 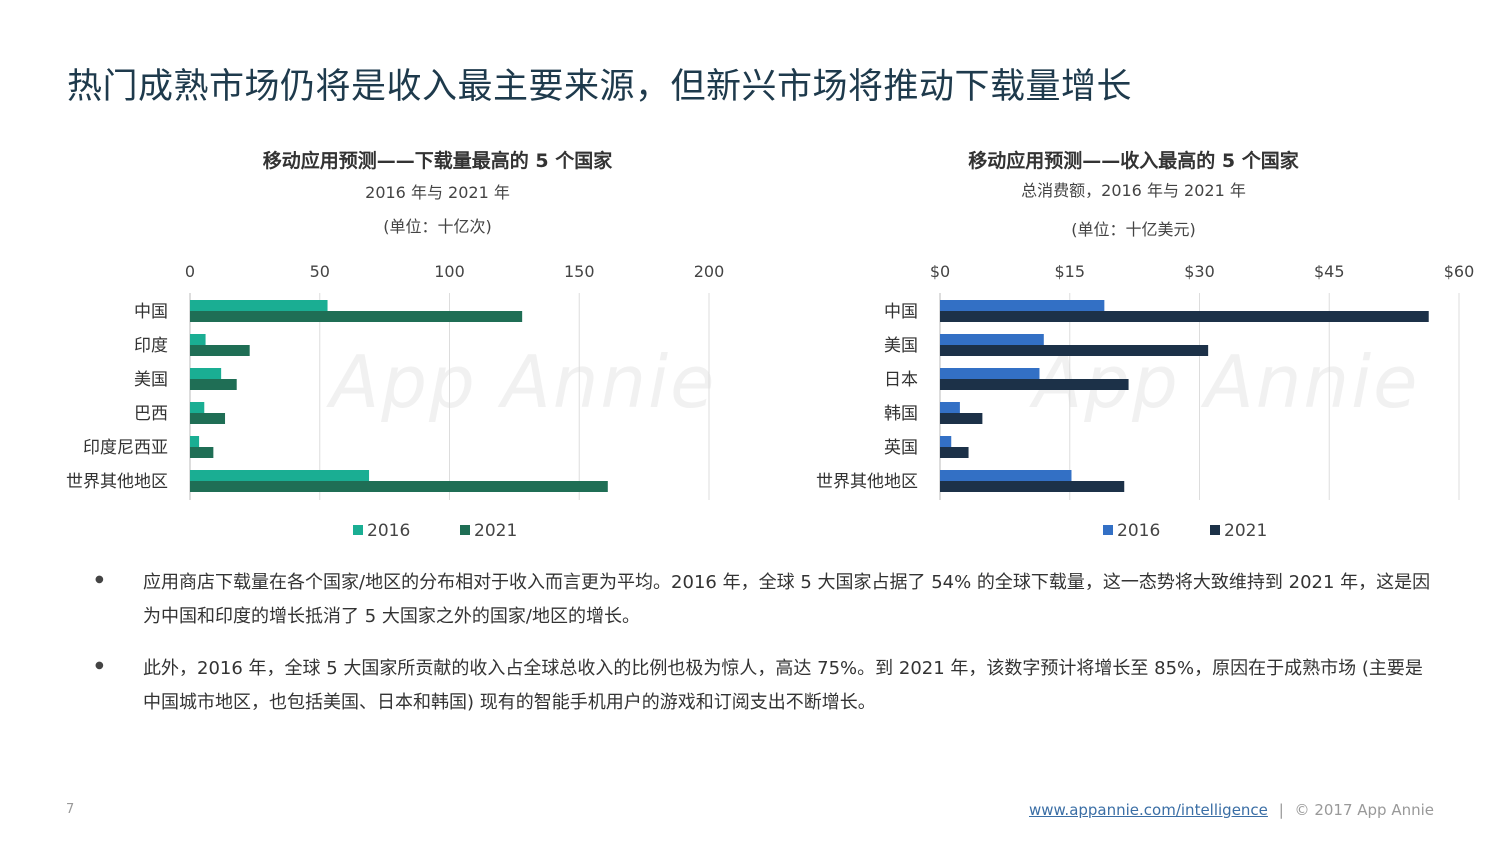 I want to click on page-number: 7, so click(x=70, y=809).